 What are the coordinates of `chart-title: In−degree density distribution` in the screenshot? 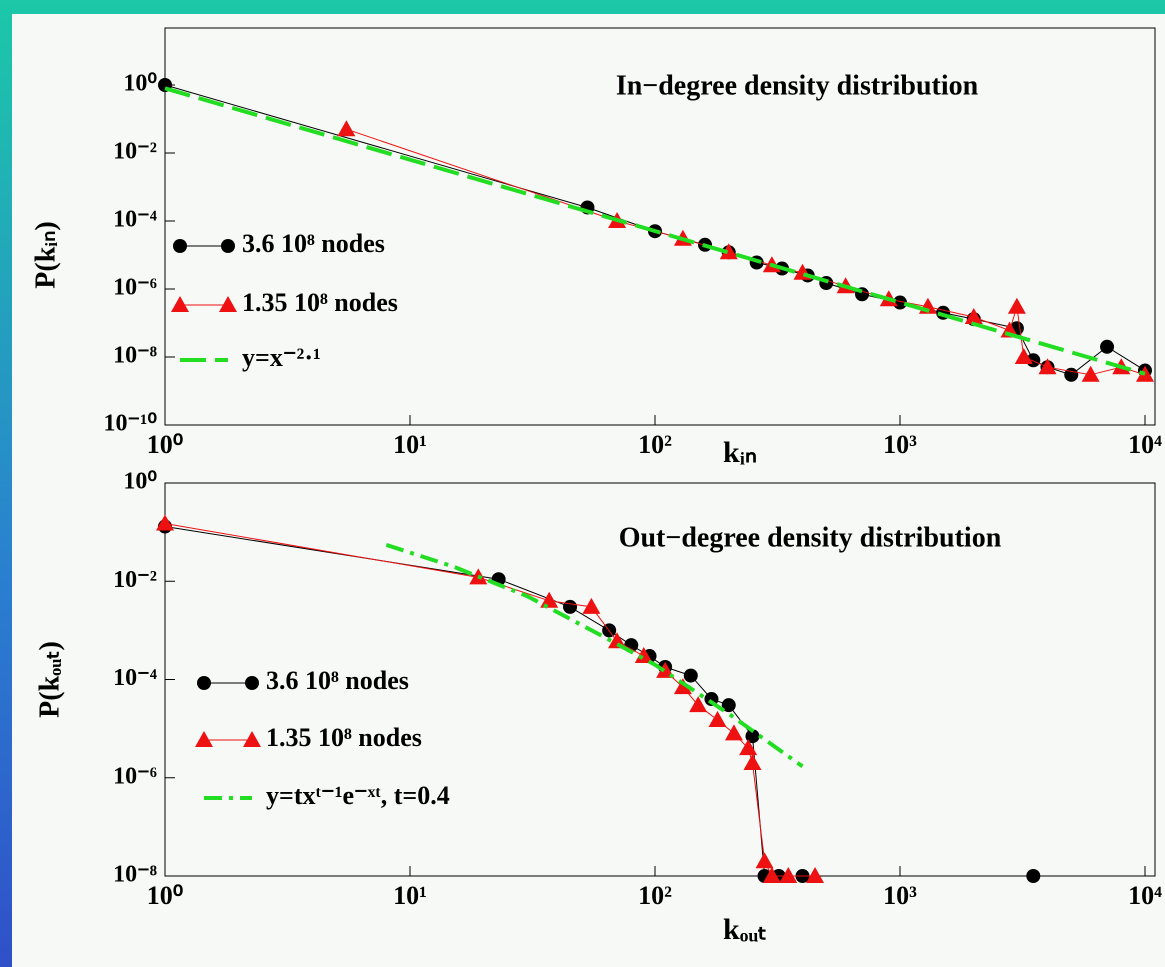 It's located at (797, 85).